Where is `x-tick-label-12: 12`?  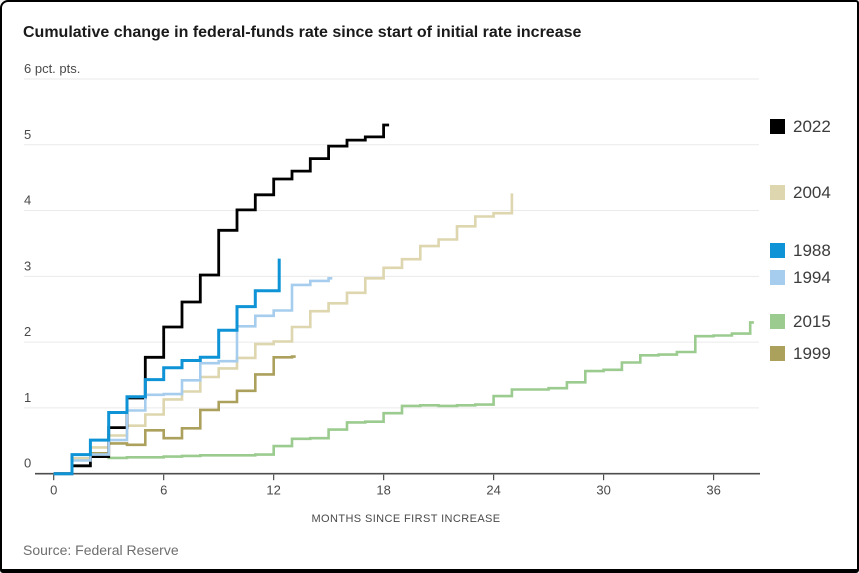
x-tick-label-12: 12 is located at coordinates (273, 490).